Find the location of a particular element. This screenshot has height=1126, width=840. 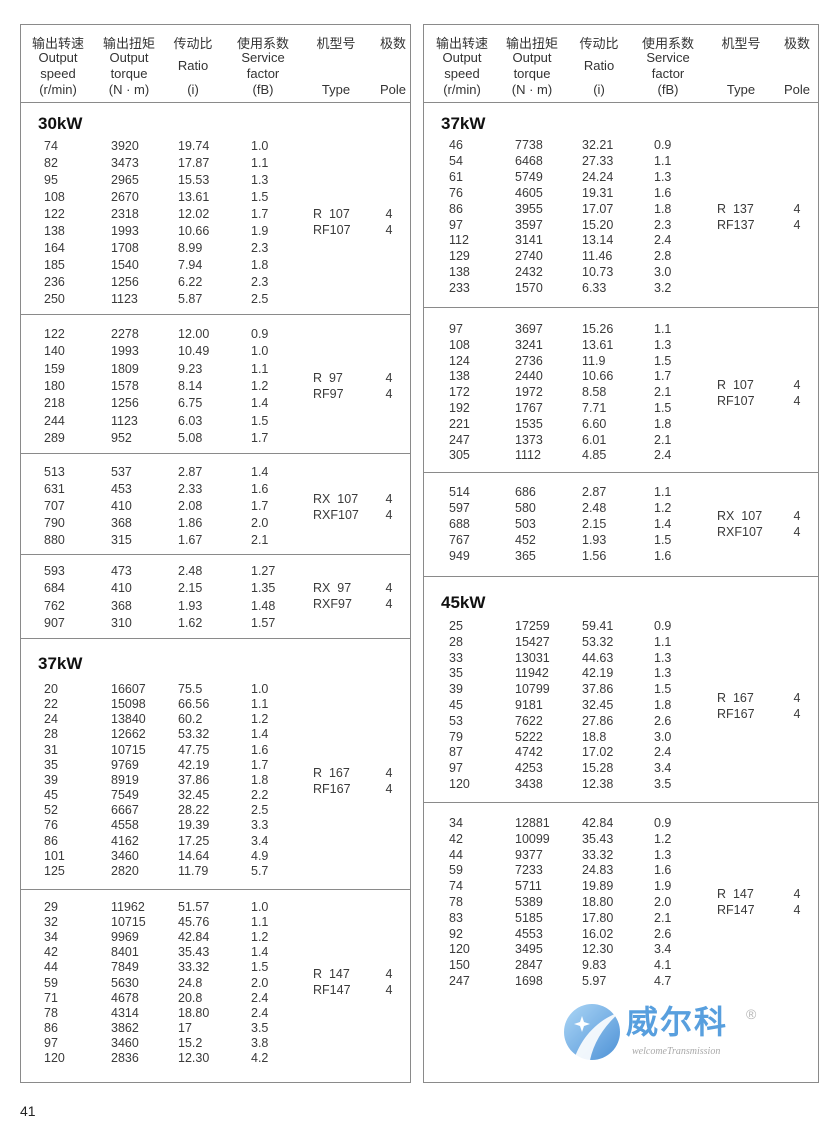

service-factor-cell: 1.5 is located at coordinates (663, 360).